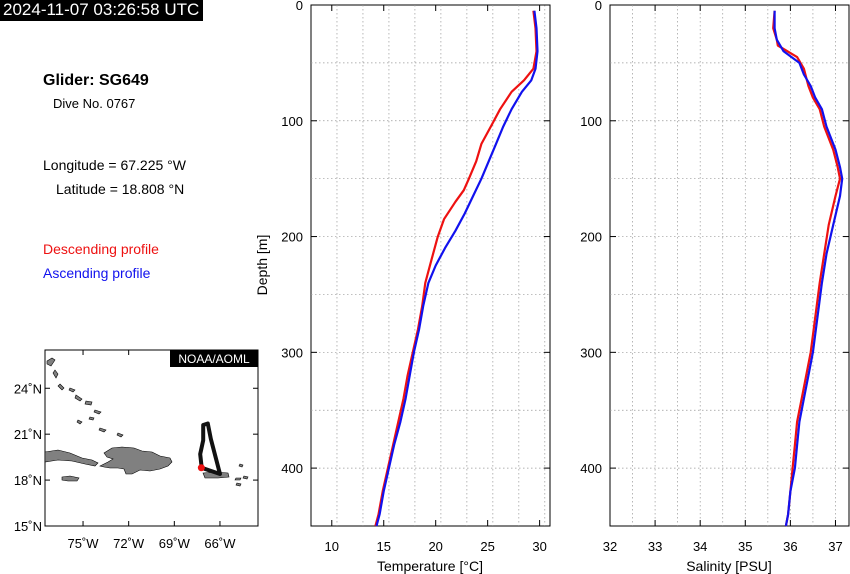  What do you see at coordinates (102, 10) in the screenshot?
I see `timestamp-banner: 2024-11-07 03:26:58 UTC` at bounding box center [102, 10].